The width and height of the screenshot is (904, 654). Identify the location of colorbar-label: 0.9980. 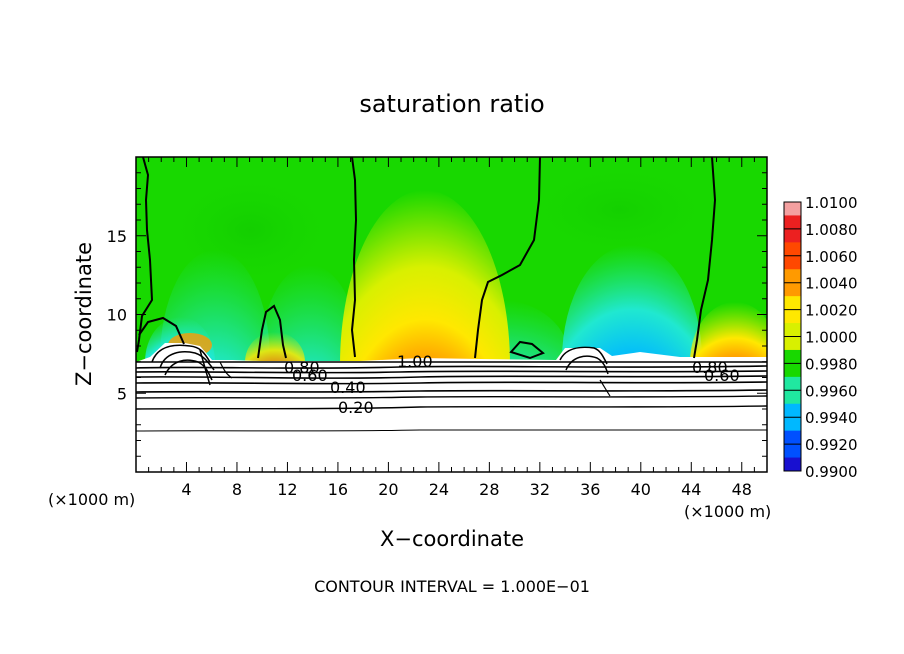
(831, 364).